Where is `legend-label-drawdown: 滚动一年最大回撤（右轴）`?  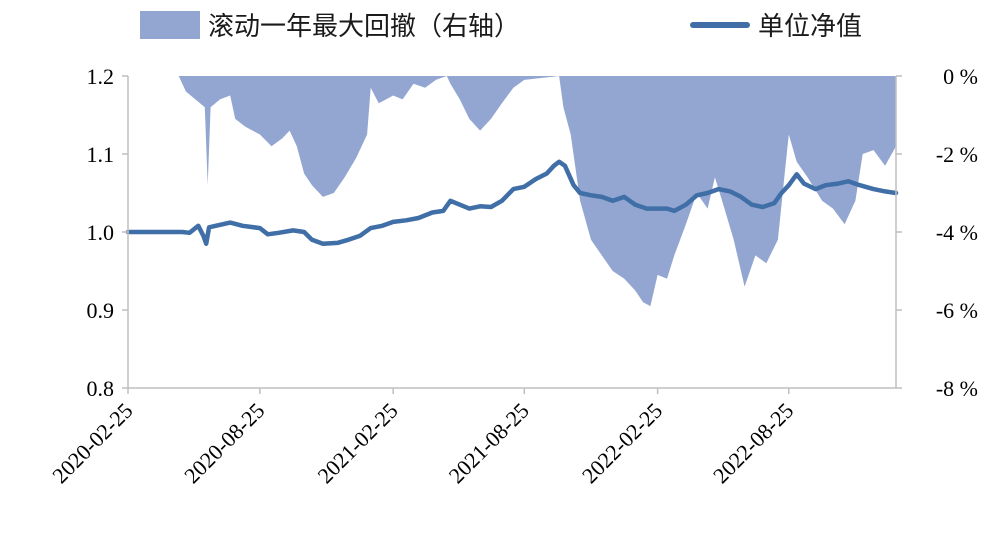
legend-label-drawdown: 滚动一年最大回撤（右轴） is located at coordinates (364, 27).